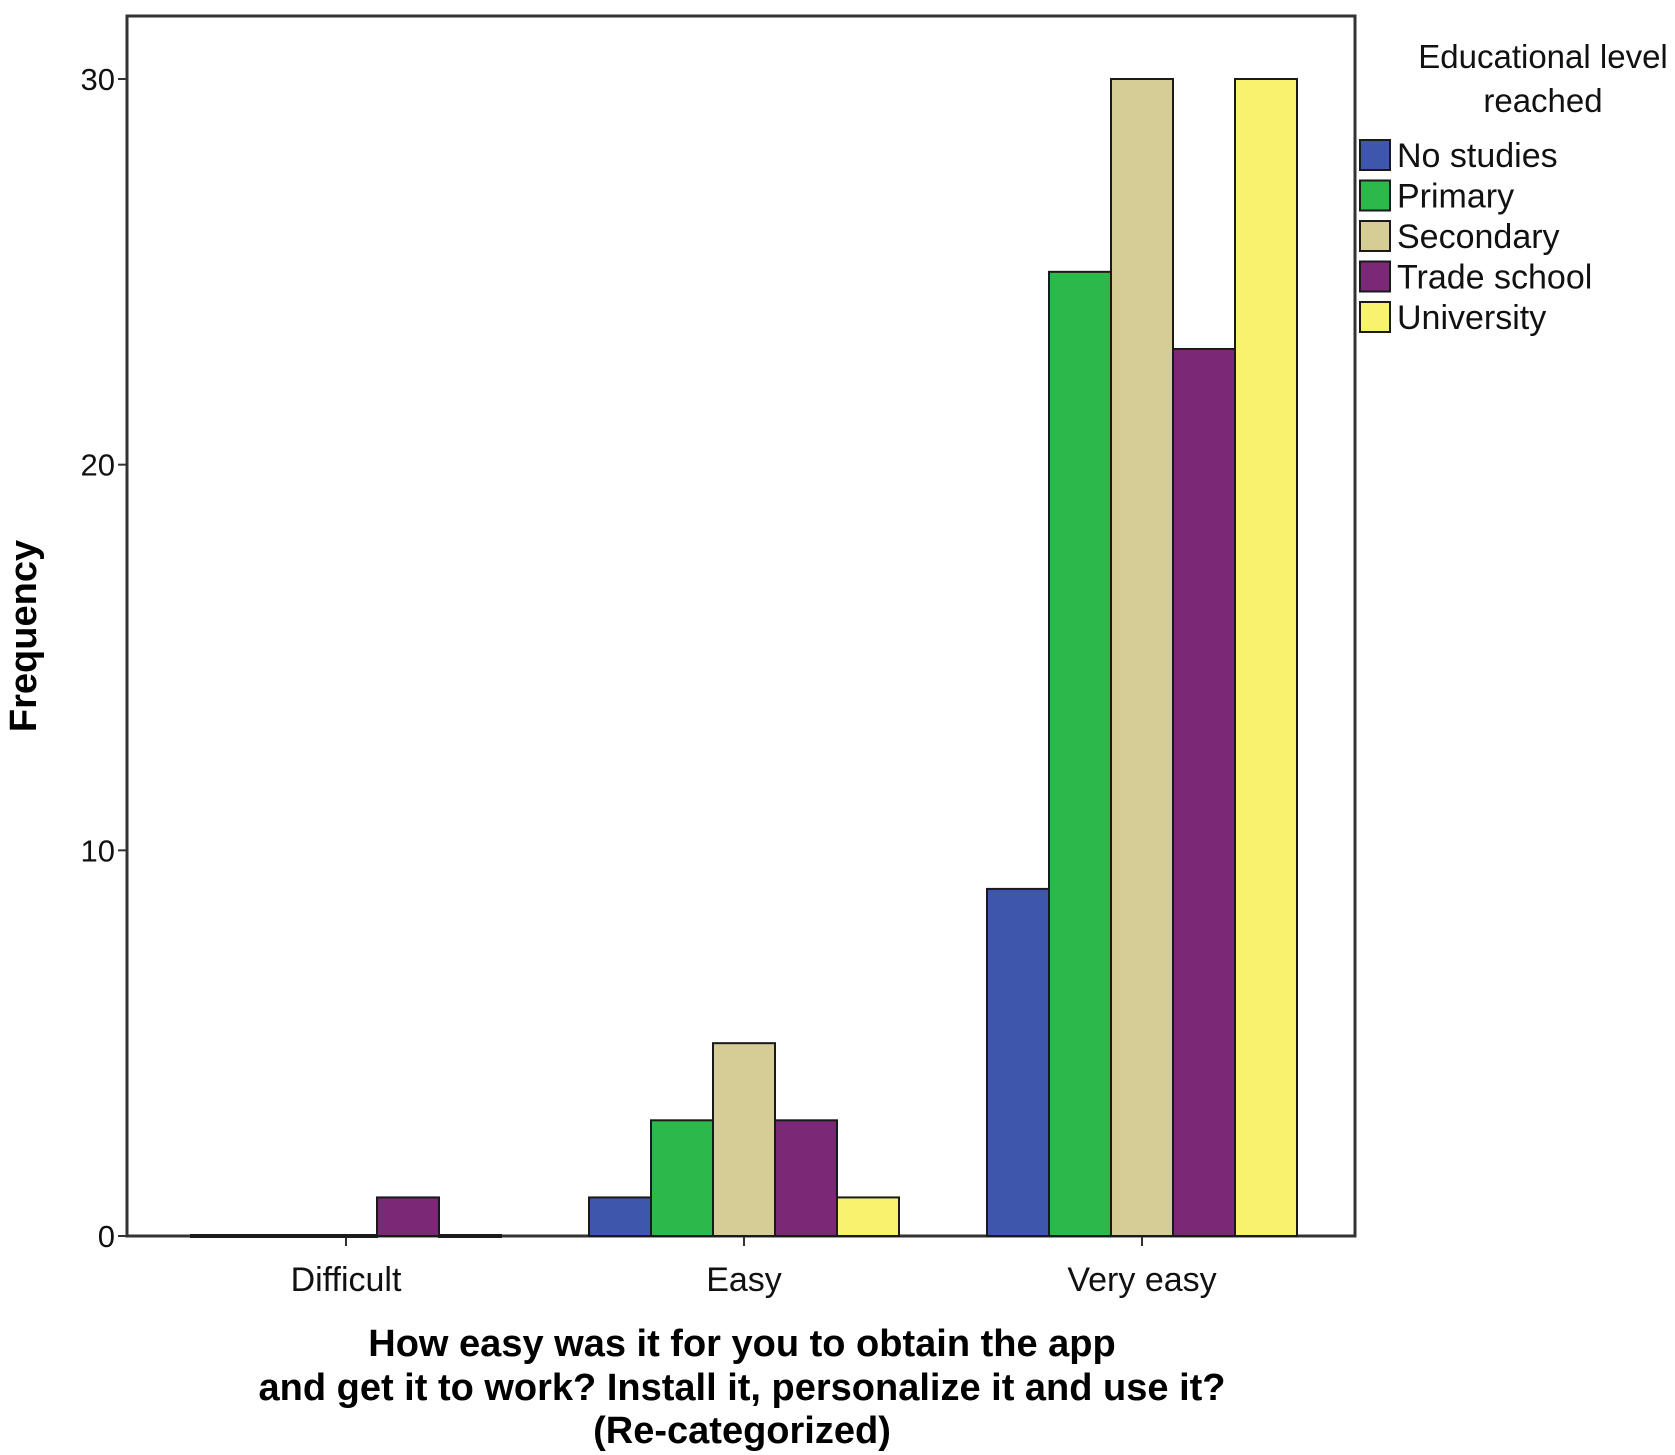 The image size is (1675, 1455). What do you see at coordinates (1455, 197) in the screenshot?
I see `legend-label-1: Primary` at bounding box center [1455, 197].